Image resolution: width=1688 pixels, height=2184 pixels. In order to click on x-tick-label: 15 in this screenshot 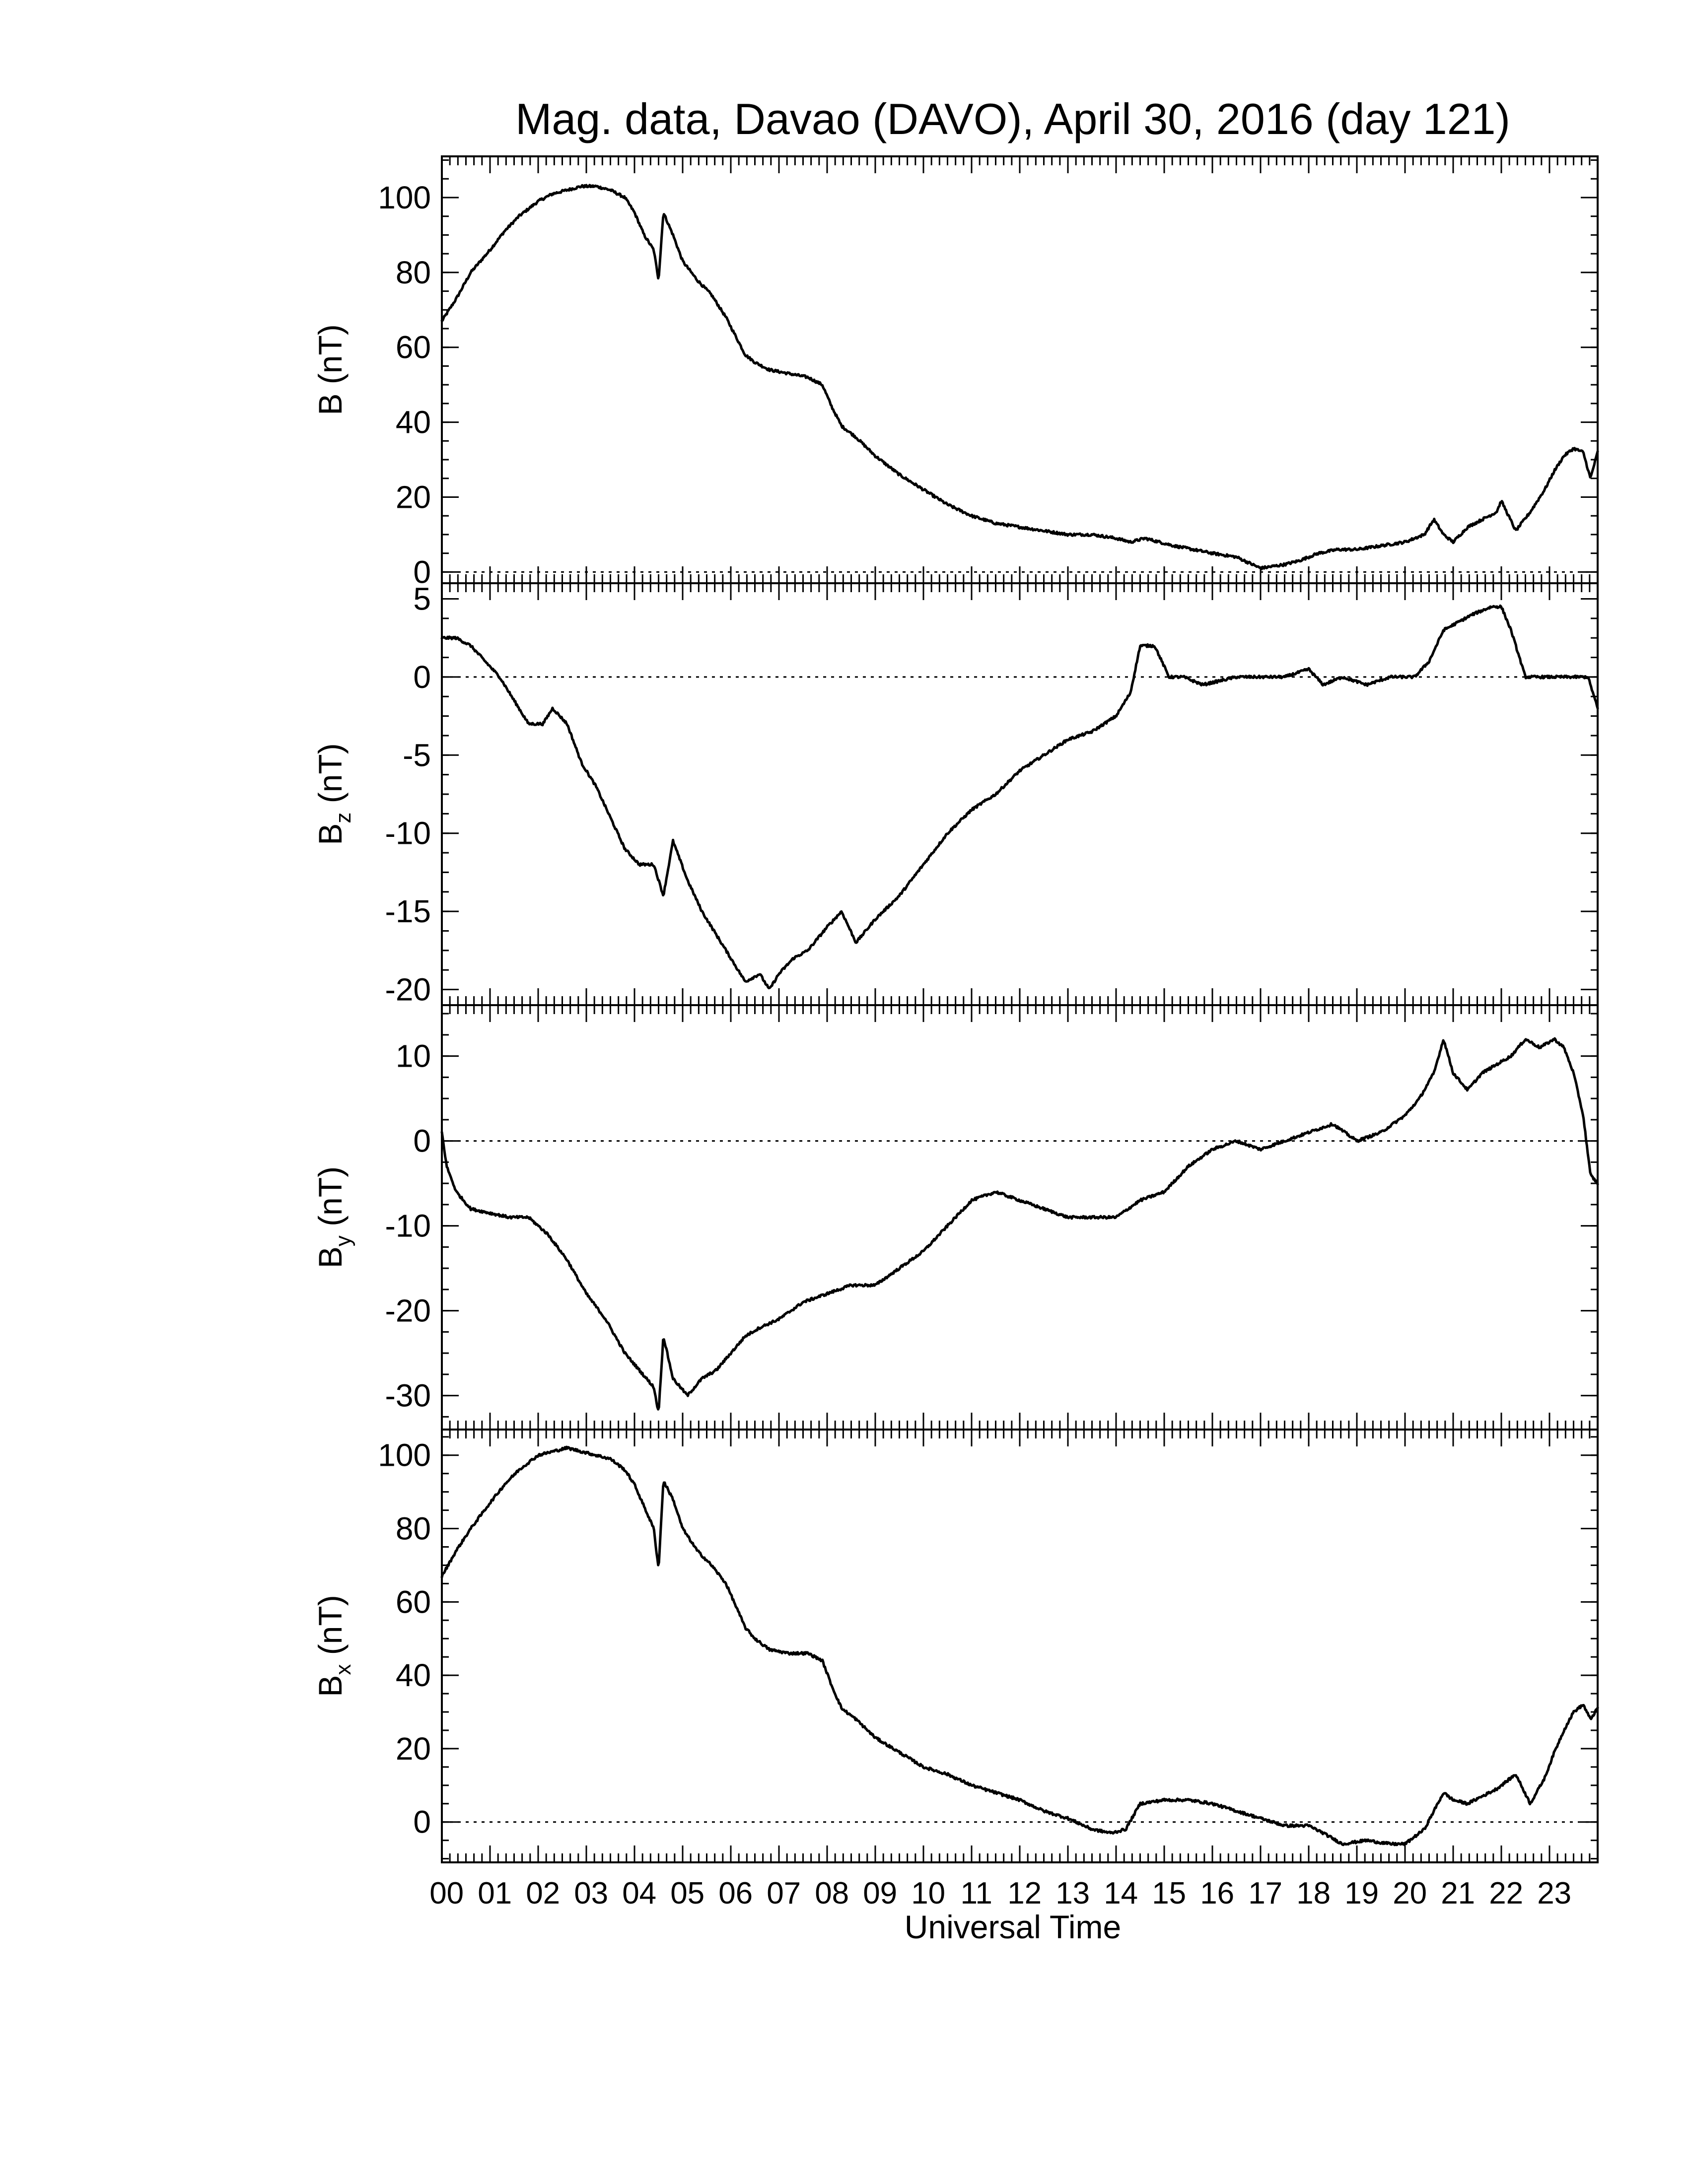, I will do `click(1169, 1893)`.